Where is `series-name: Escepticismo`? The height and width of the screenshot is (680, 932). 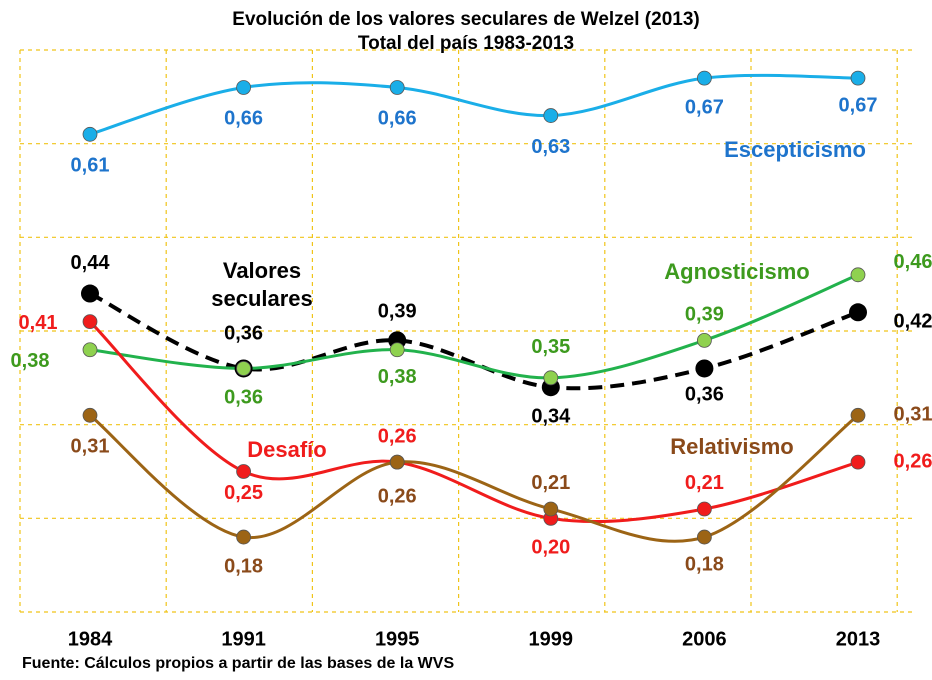
series-name: Escepticismo is located at coordinates (795, 149).